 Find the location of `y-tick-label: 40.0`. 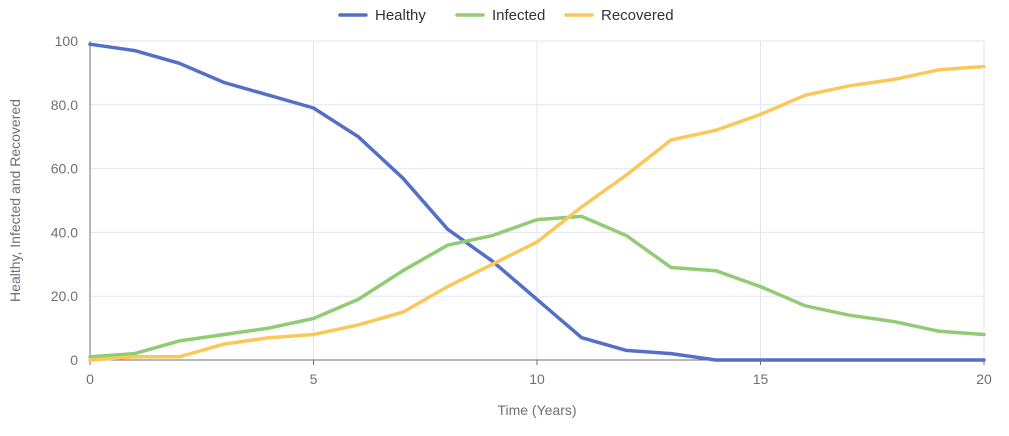

y-tick-label: 40.0 is located at coordinates (64, 232).